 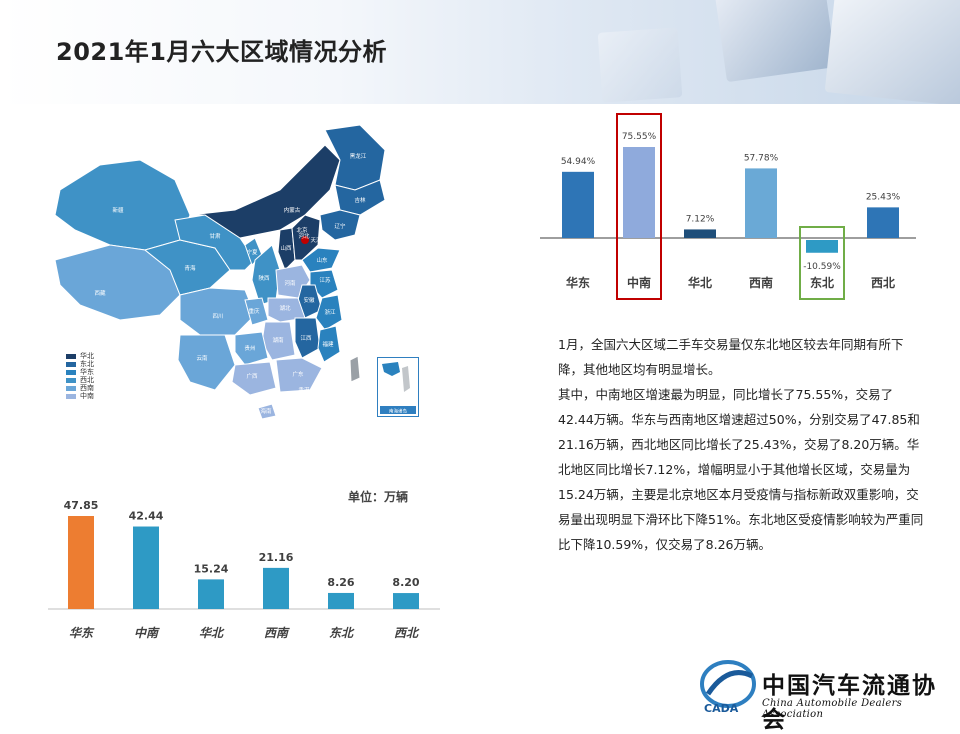 I want to click on region-yunnan, so click(x=206, y=362).